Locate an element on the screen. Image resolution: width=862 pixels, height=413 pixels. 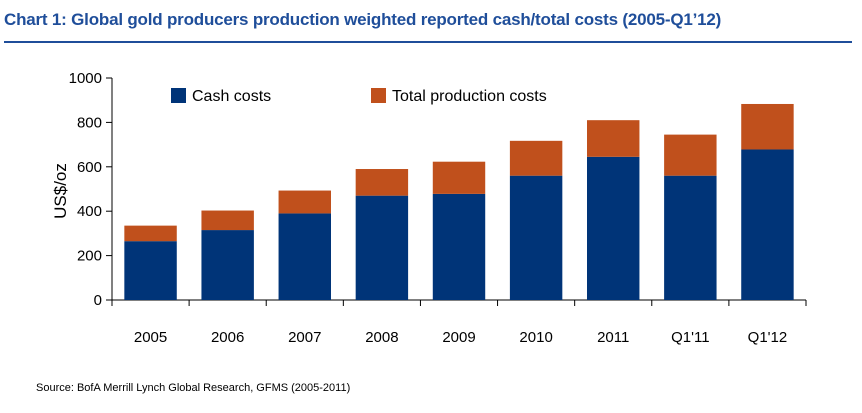
x-axis: 2005 2006 2007 2008 2009 2010 2011 Q1'11 Q1'12 is located at coordinates (459, 322).